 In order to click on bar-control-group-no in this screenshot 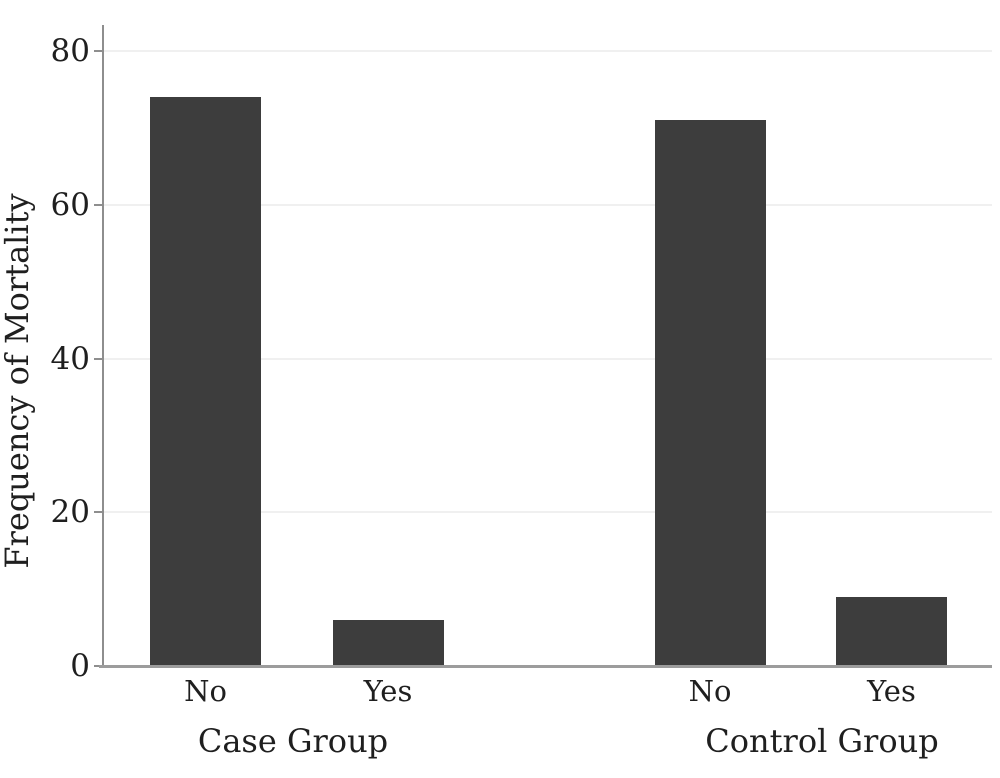, I will do `click(710, 393)`.